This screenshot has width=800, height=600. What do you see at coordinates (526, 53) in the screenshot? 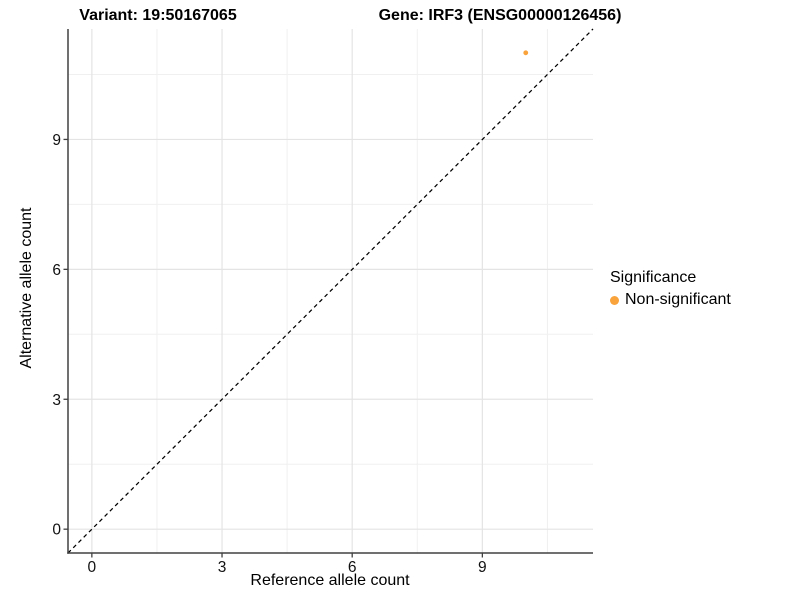
I see `data-point` at bounding box center [526, 53].